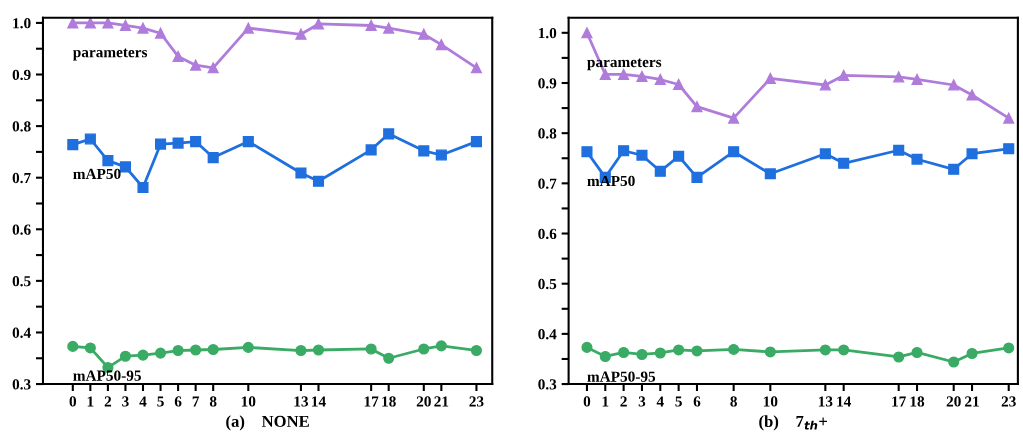 Image resolution: width=1023 pixels, height=444 pixels. I want to click on y-tick-label: 1.0, so click(547, 33).